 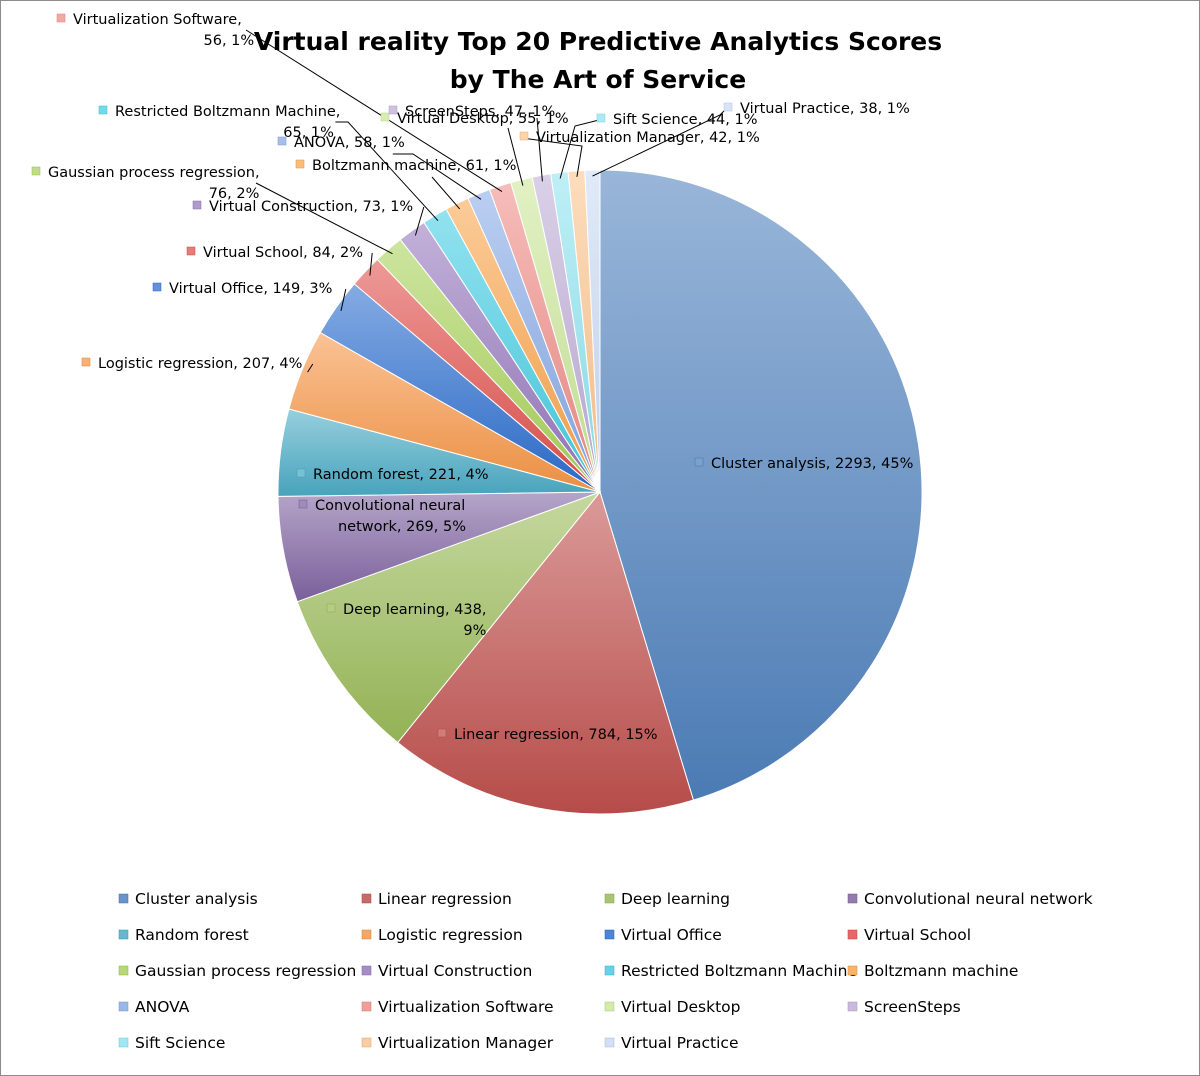 I want to click on data-label: Virtual Construction, 73, 1%, so click(x=311, y=207).